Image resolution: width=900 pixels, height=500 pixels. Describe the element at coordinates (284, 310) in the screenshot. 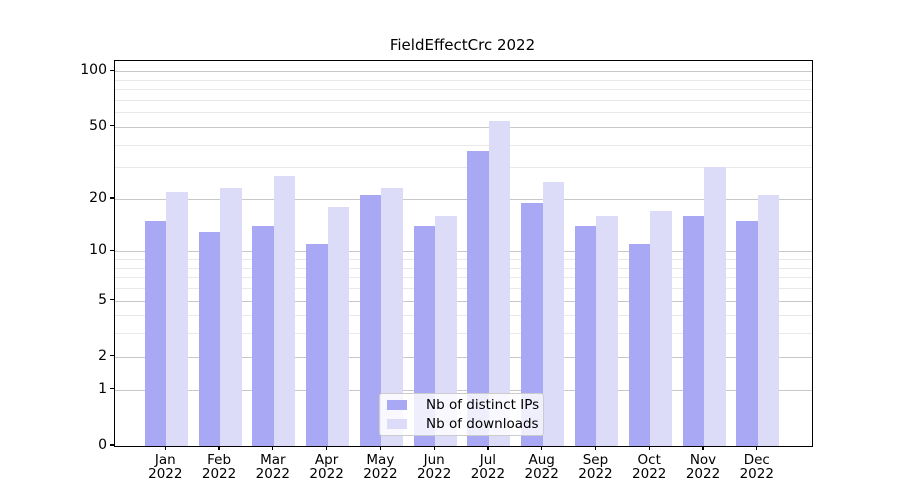

I see `bar-downloads-mar` at that location.